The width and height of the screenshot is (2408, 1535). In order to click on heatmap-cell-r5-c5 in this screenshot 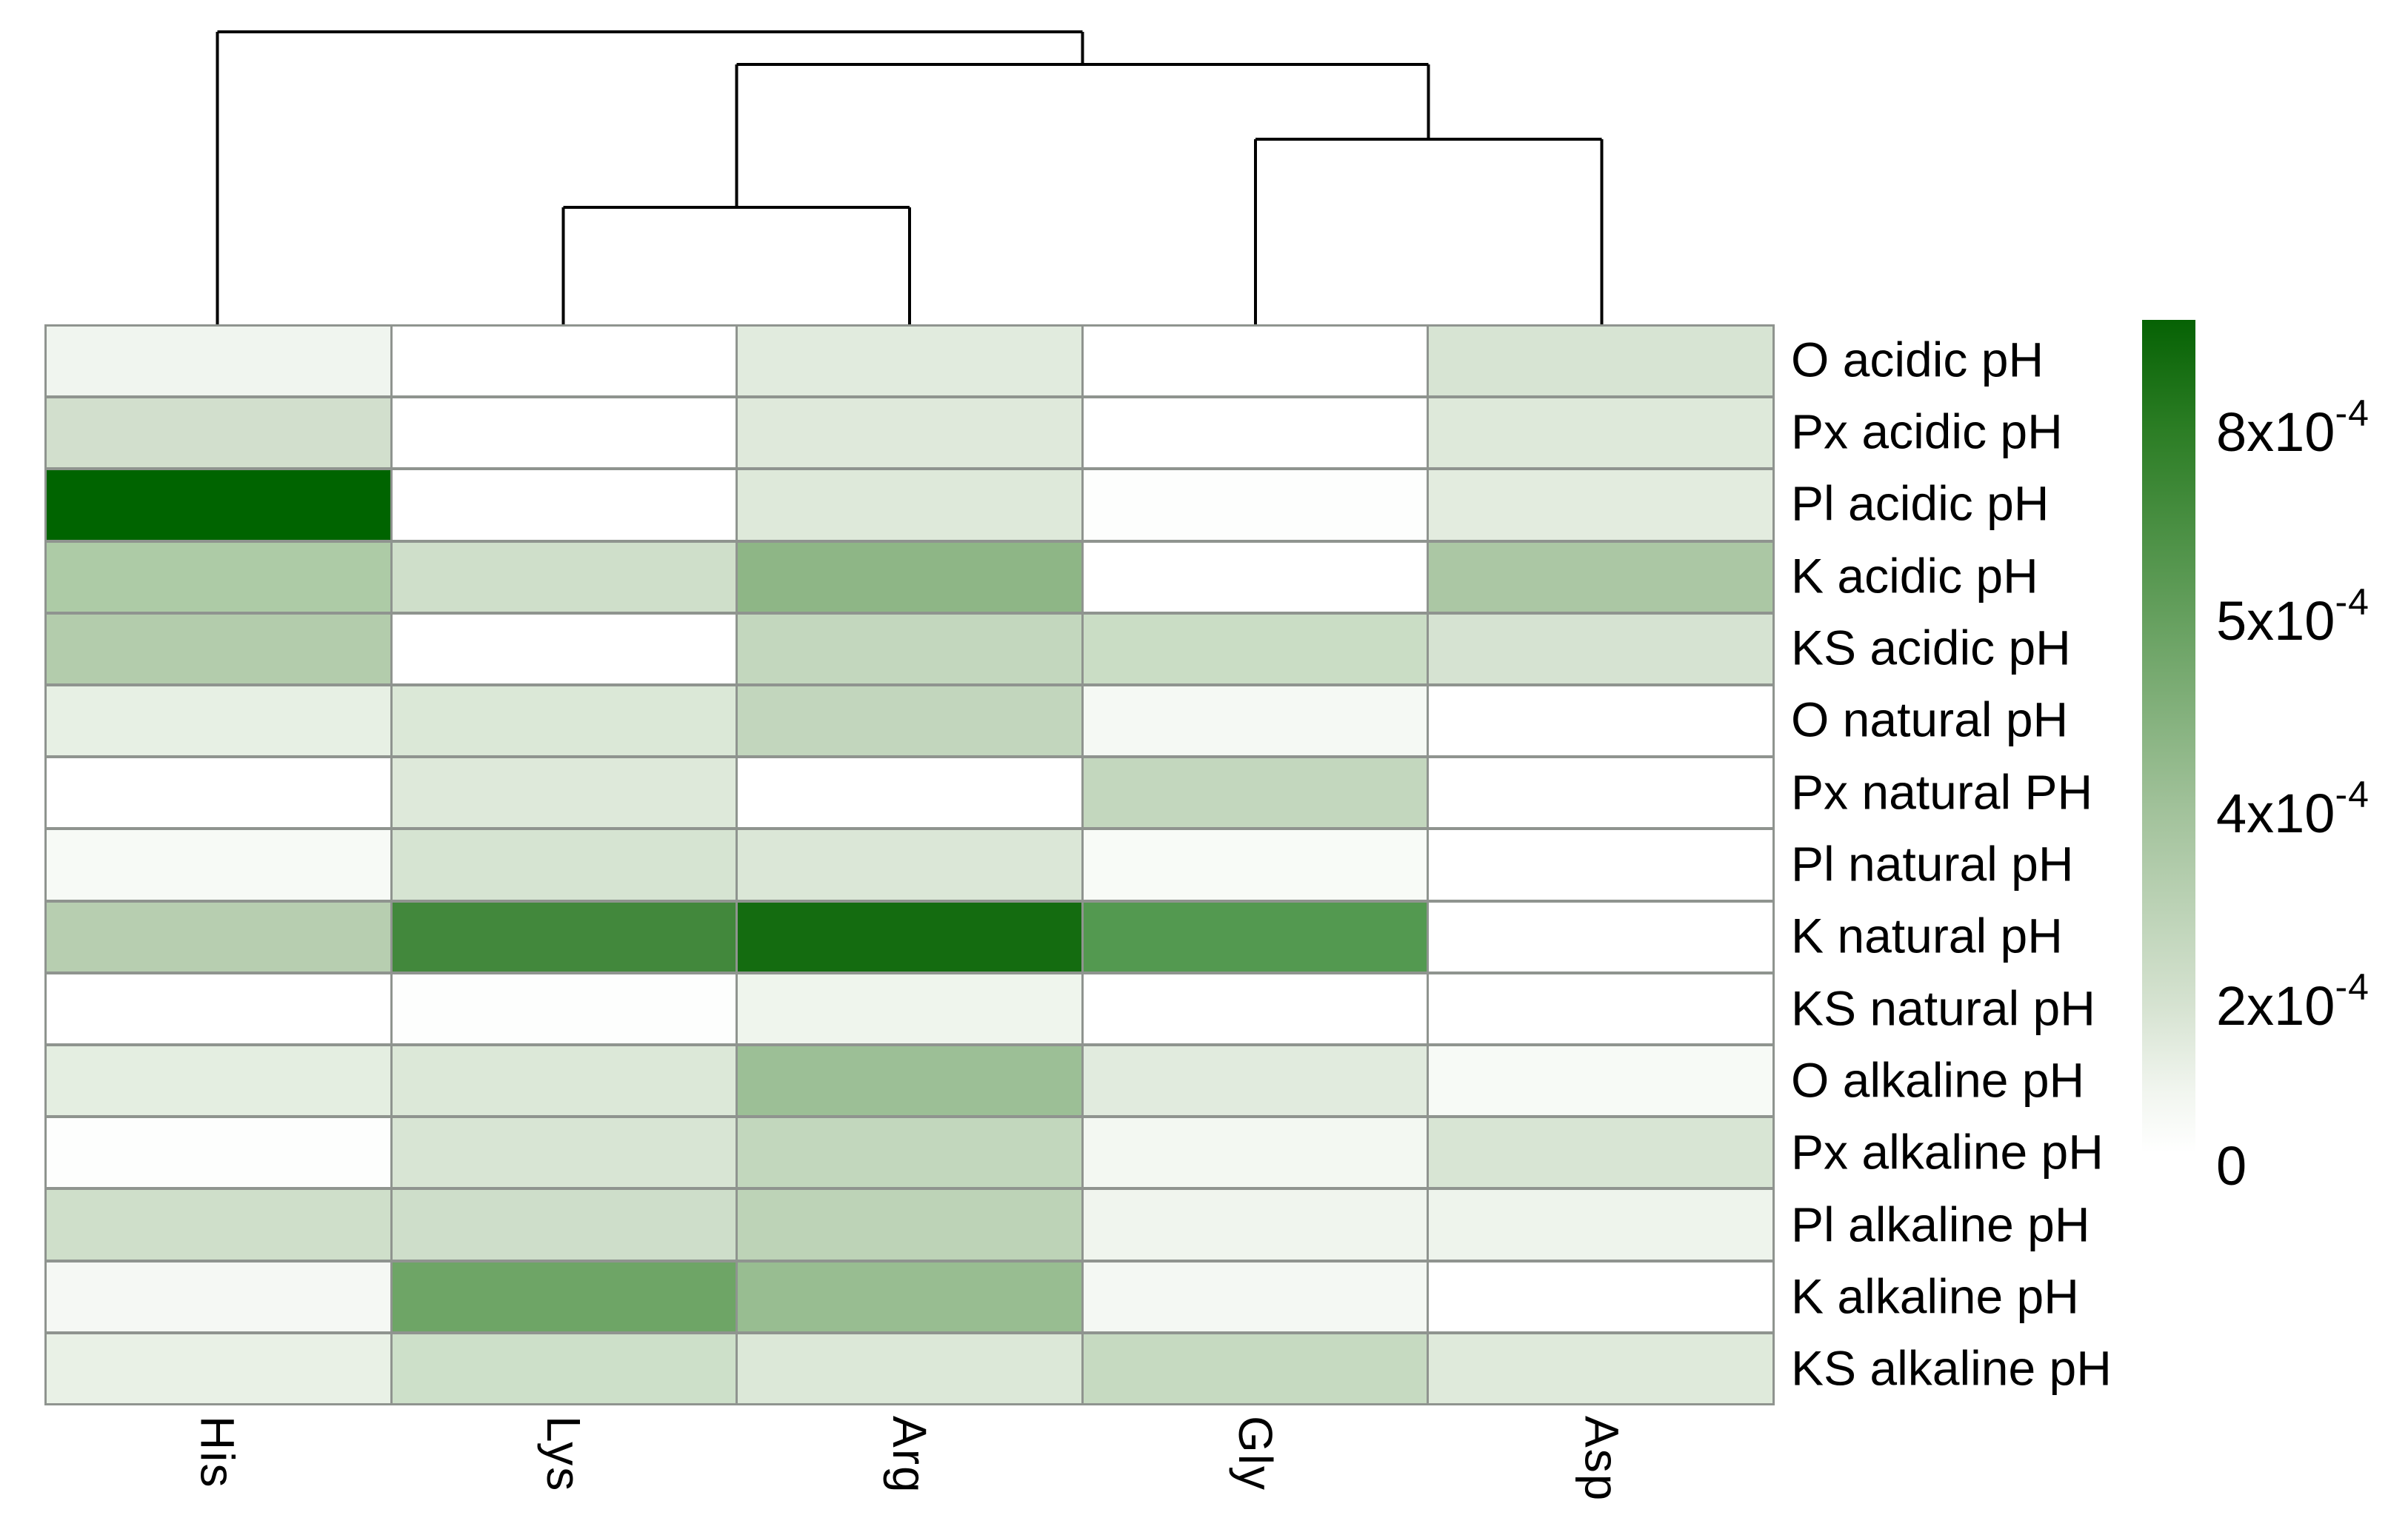, I will do `click(1600, 648)`.